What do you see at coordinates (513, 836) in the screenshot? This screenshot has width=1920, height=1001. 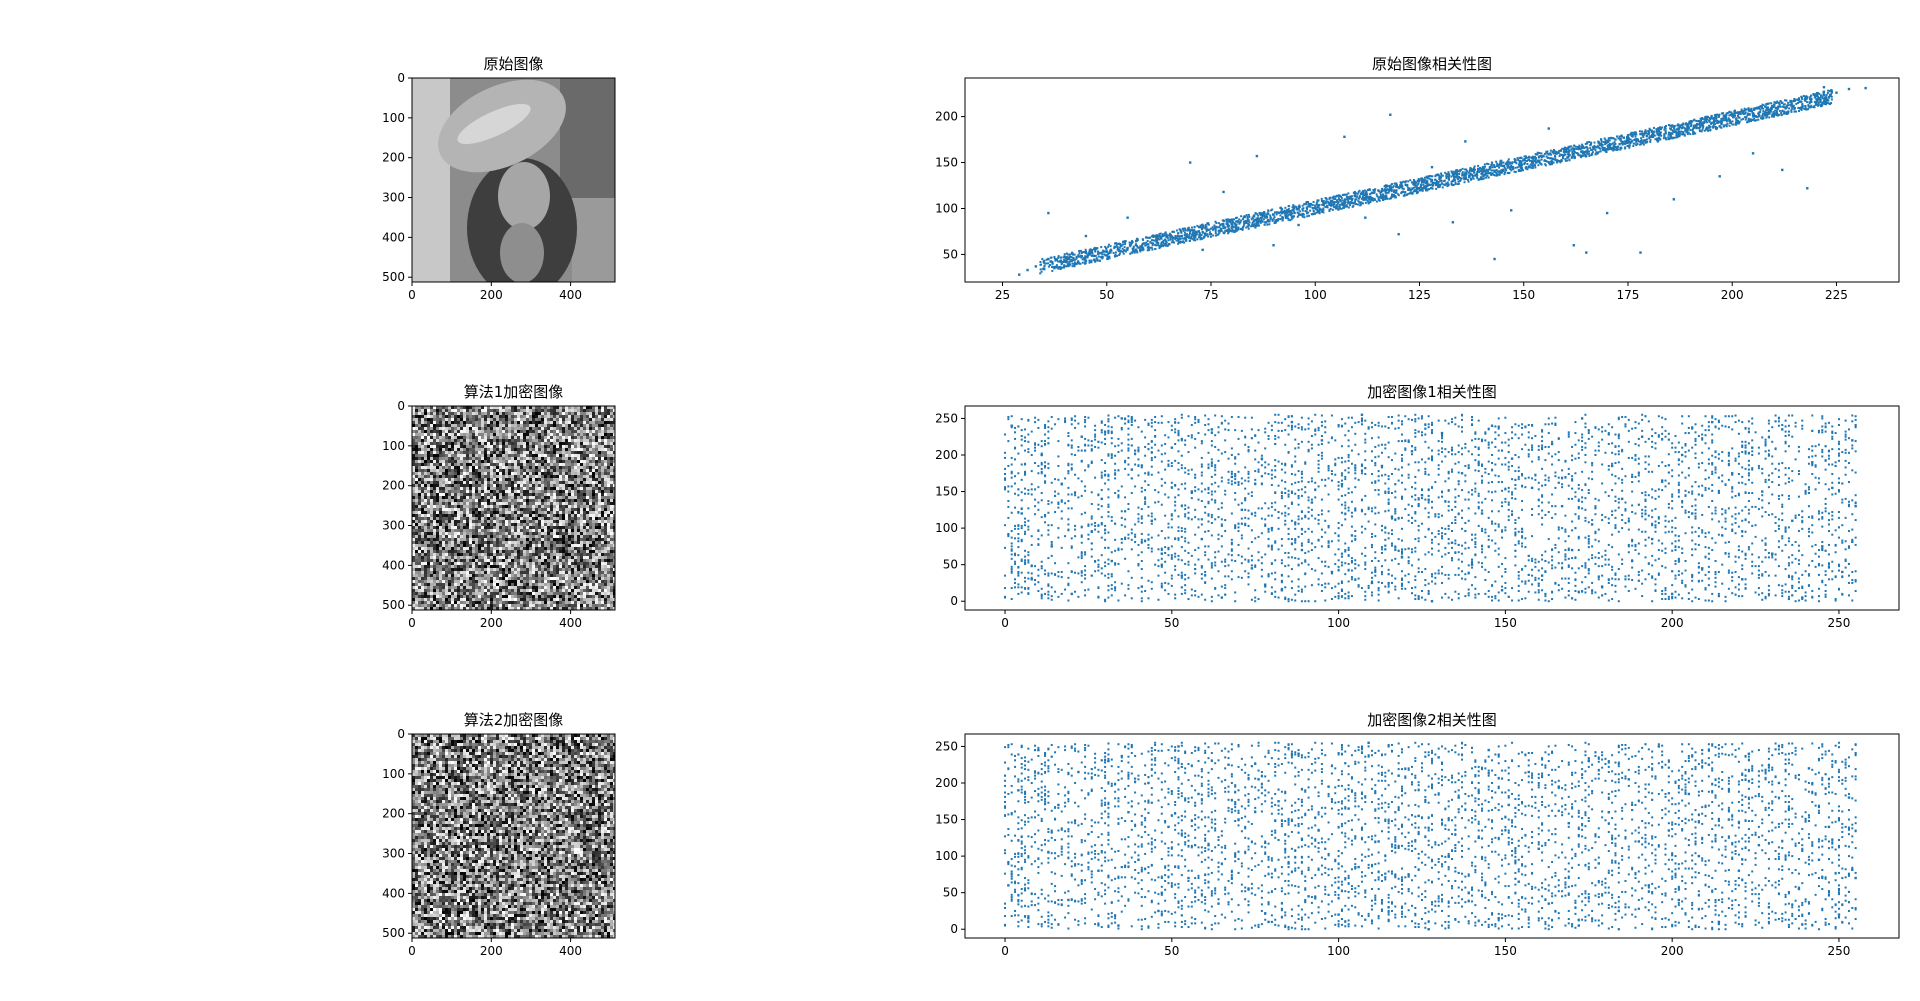 I see `noise-image` at bounding box center [513, 836].